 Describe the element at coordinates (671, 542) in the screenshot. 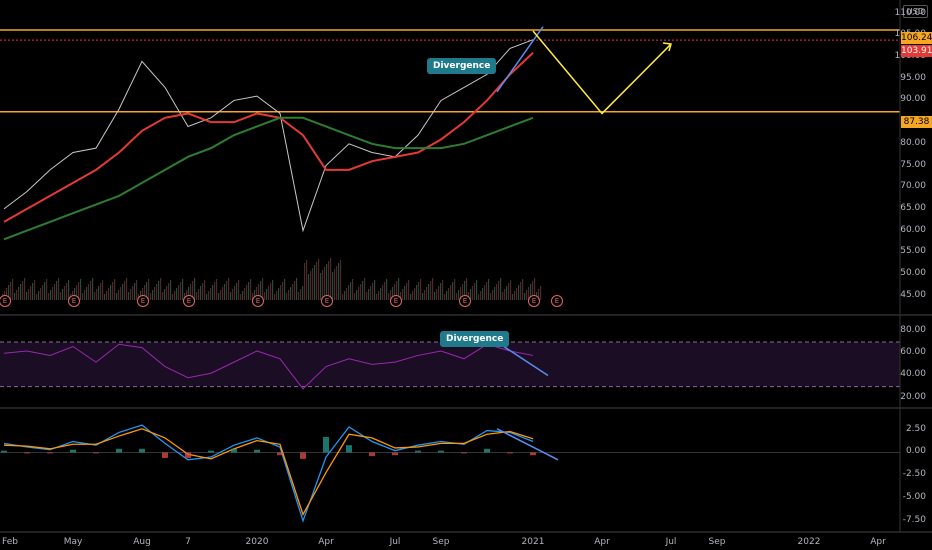

I see `time-tick-label: Jul` at that location.